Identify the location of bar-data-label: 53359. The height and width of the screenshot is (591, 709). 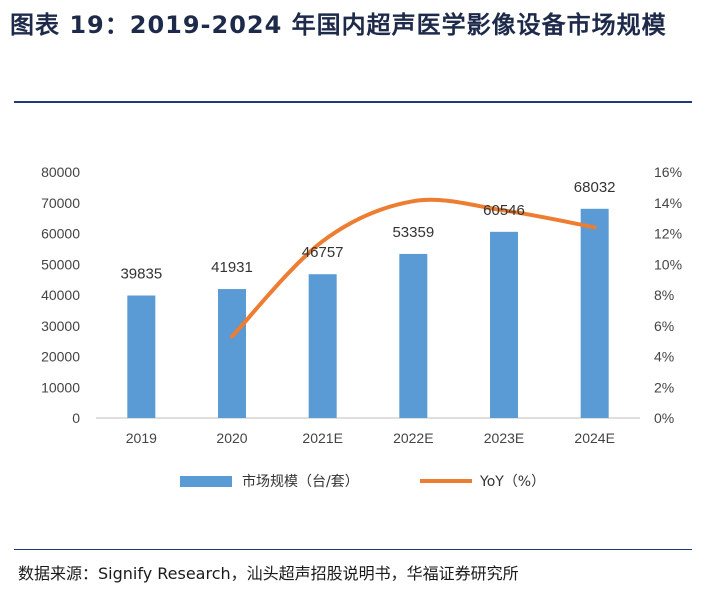
(413, 232).